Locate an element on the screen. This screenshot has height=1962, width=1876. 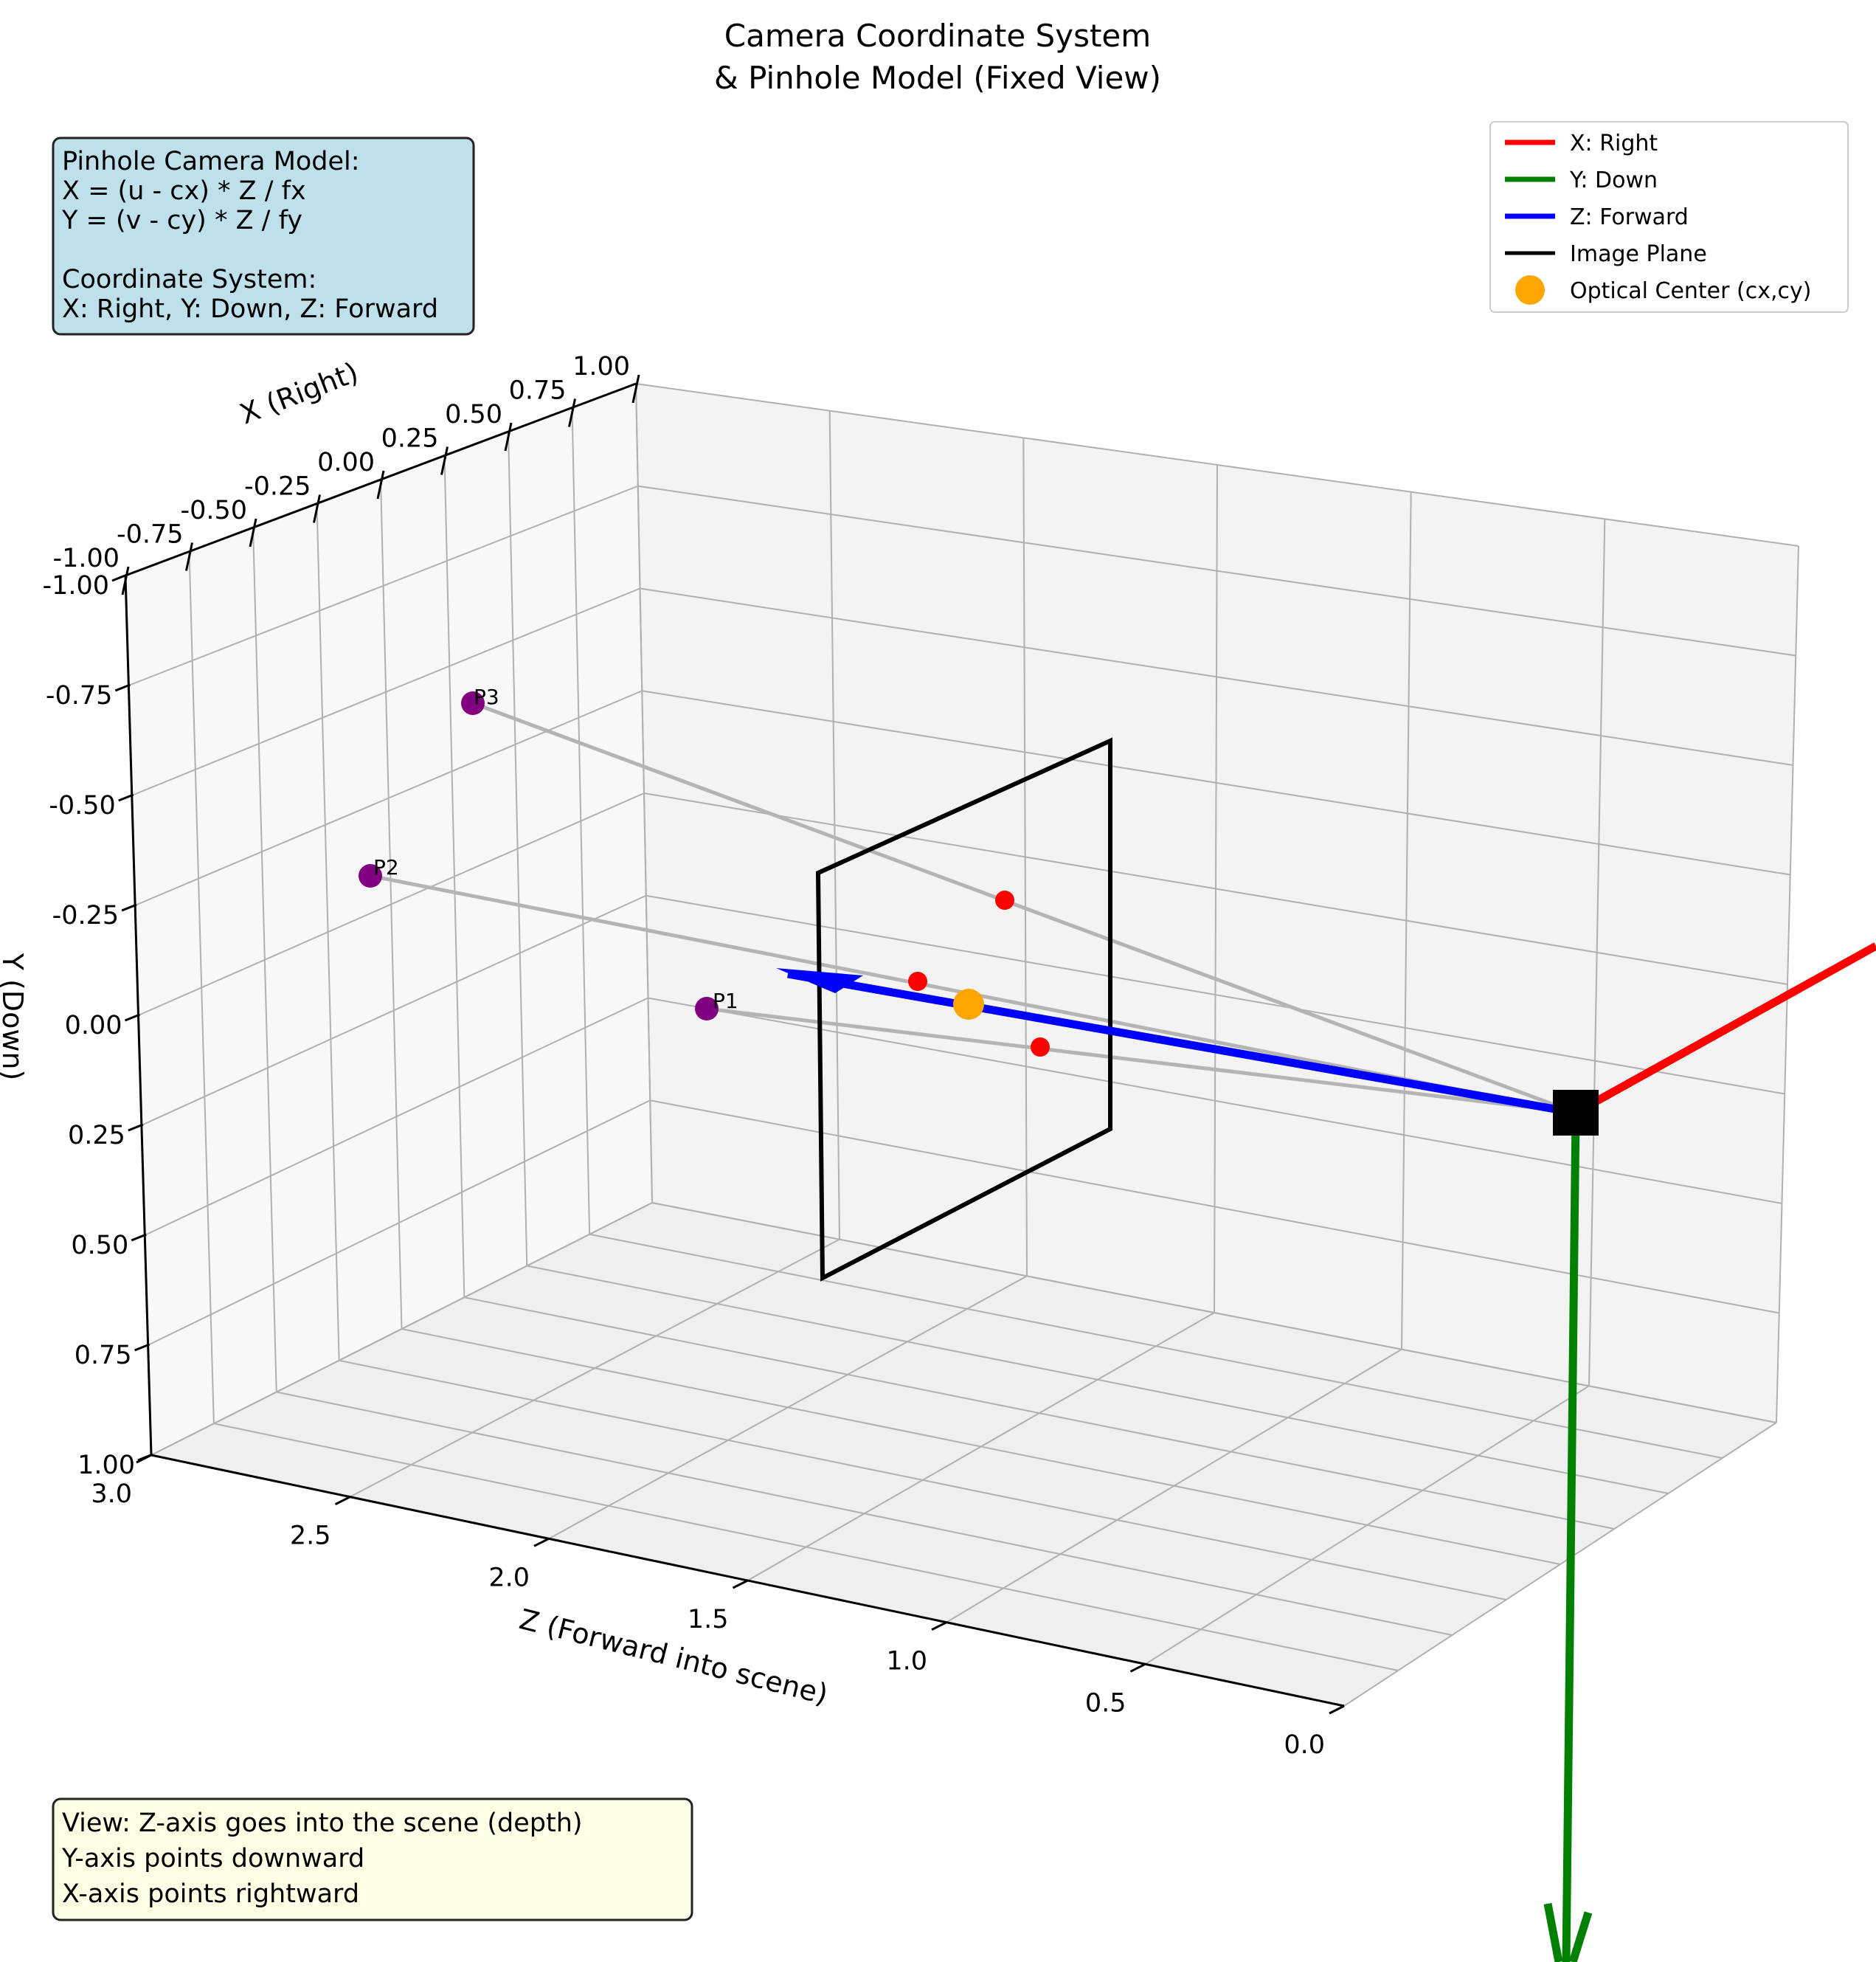
y-tick-label: -0.50 is located at coordinates (82, 806).